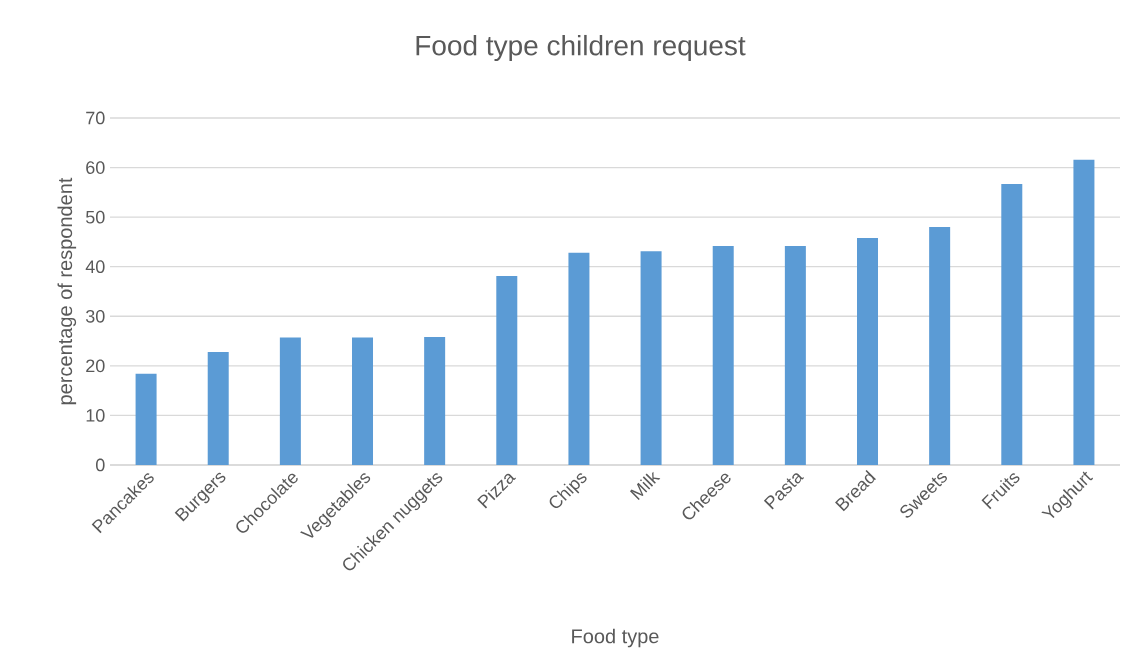  What do you see at coordinates (615, 638) in the screenshot?
I see `x-axis-title: Food type` at bounding box center [615, 638].